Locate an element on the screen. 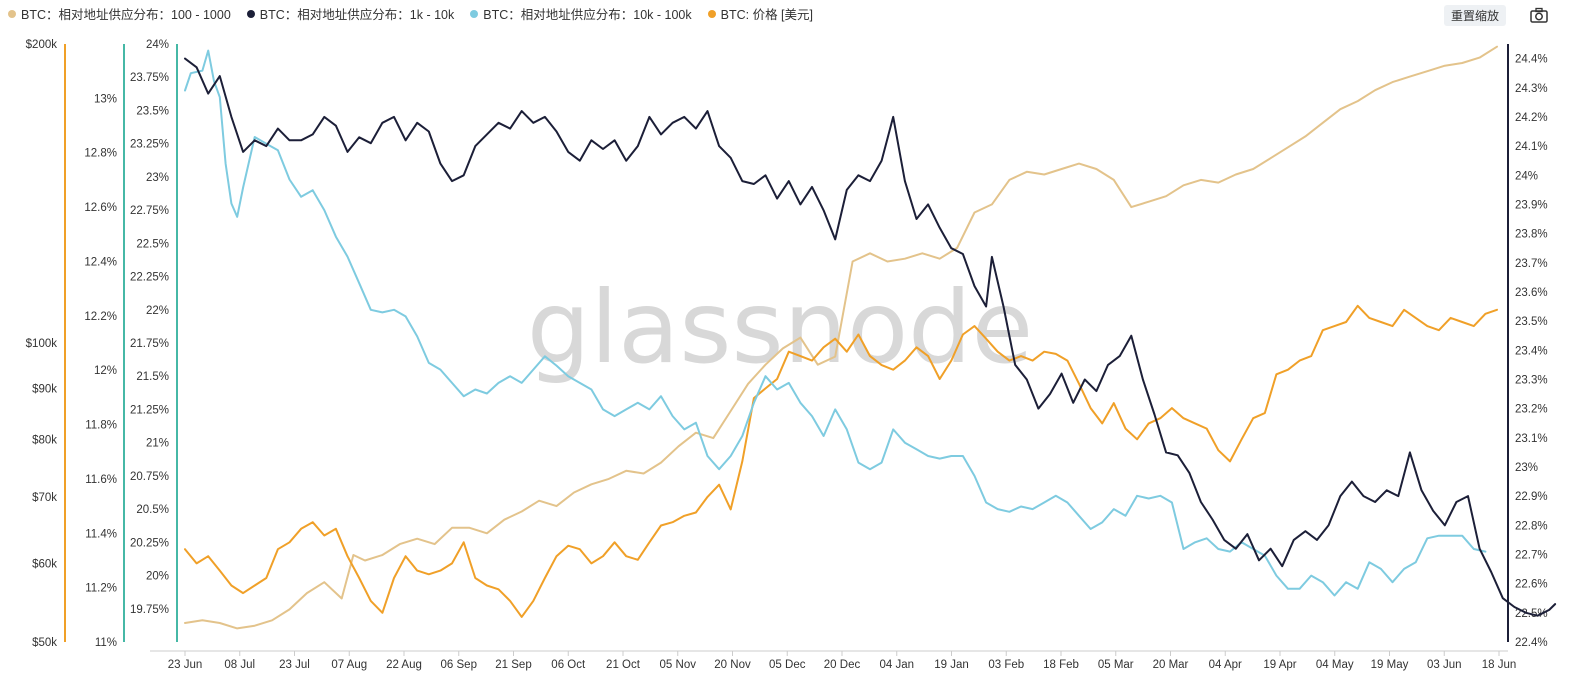 The height and width of the screenshot is (697, 1576). tick-label-price: $100k is located at coordinates (42, 344).